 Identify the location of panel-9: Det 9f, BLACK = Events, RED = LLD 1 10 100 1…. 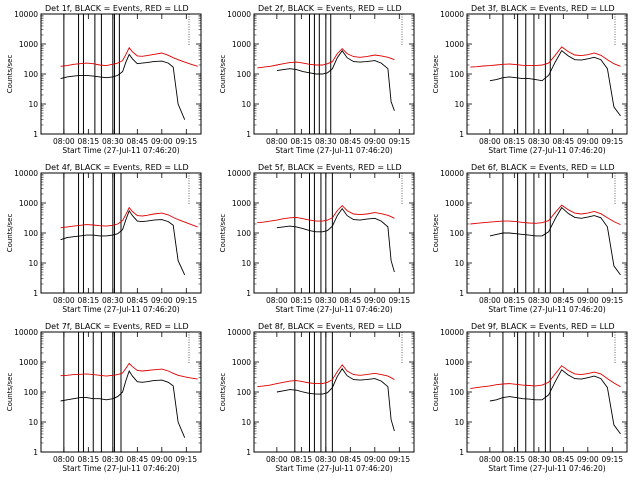
(530, 397).